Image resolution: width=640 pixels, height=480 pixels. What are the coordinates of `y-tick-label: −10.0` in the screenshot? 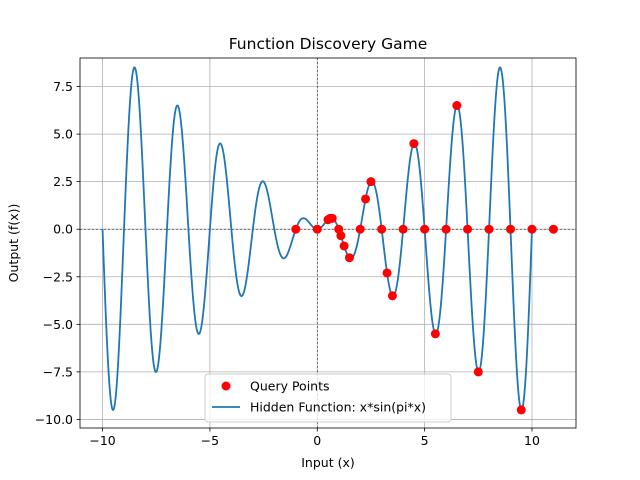 It's located at (54, 419).